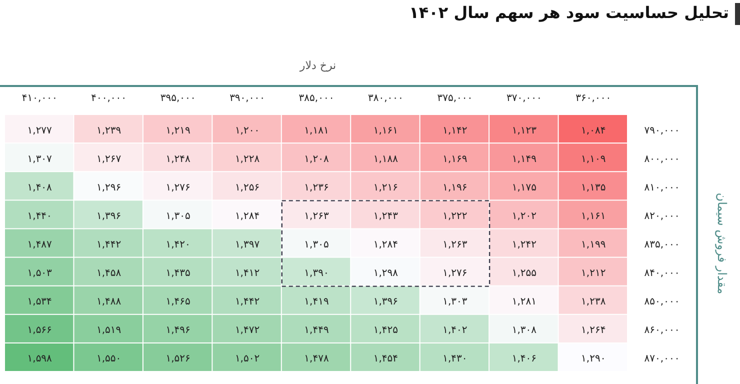 This screenshot has height=384, width=740. I want to click on x-axis-title: نرخ دلار, so click(317, 65).